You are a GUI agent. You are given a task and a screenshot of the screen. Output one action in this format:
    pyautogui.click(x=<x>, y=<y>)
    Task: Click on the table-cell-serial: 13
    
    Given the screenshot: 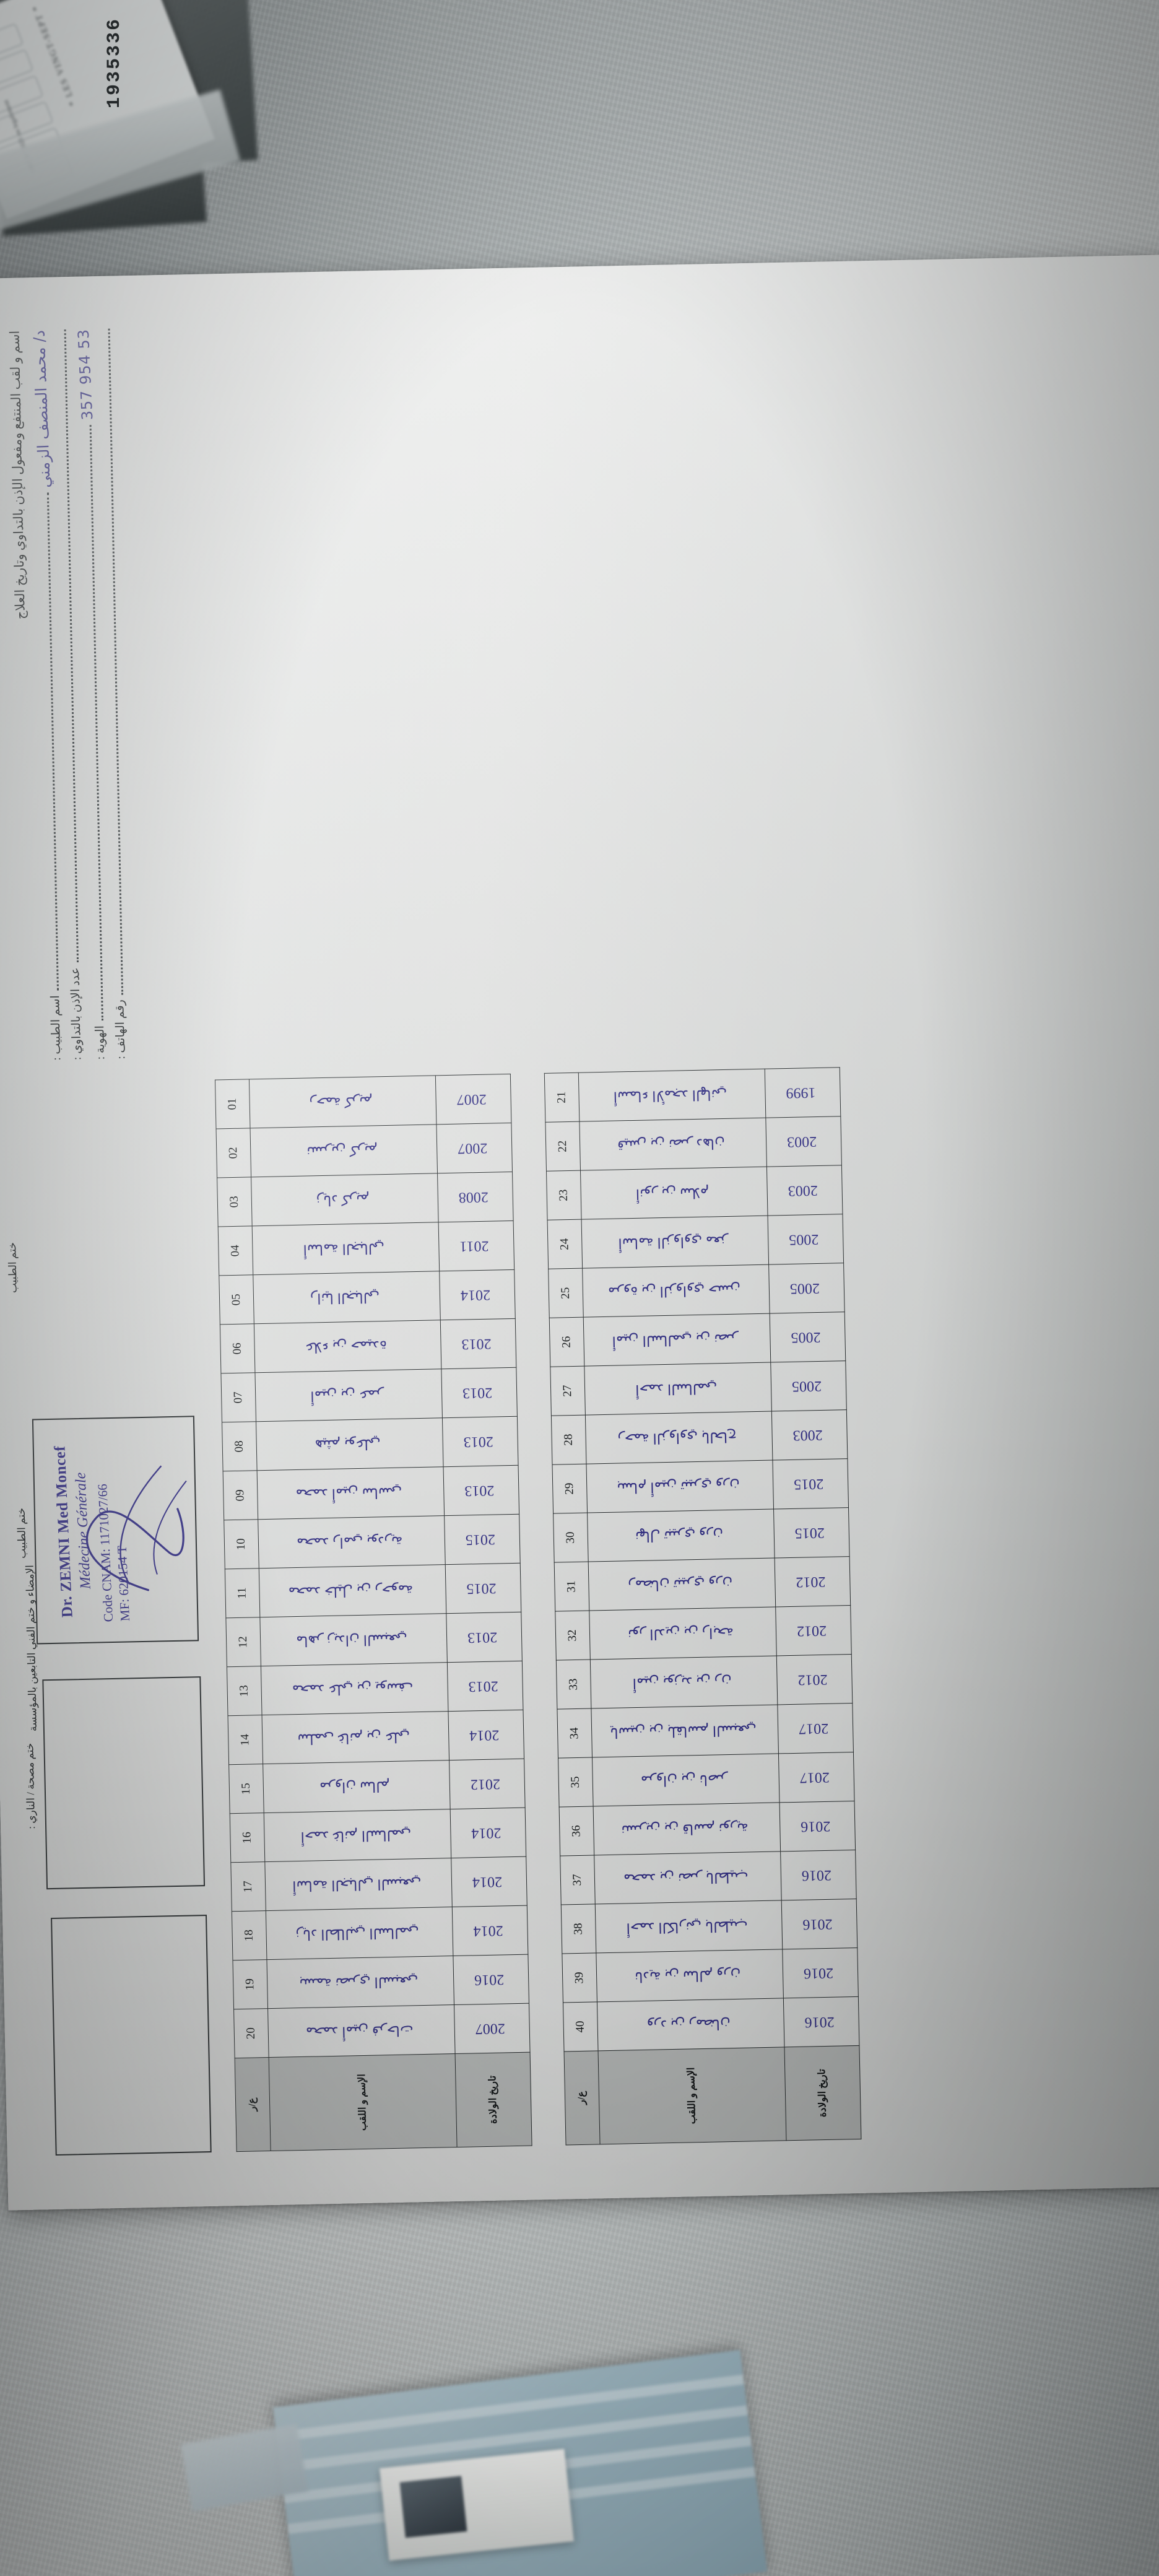 What is the action you would take?
    pyautogui.click(x=245, y=1691)
    